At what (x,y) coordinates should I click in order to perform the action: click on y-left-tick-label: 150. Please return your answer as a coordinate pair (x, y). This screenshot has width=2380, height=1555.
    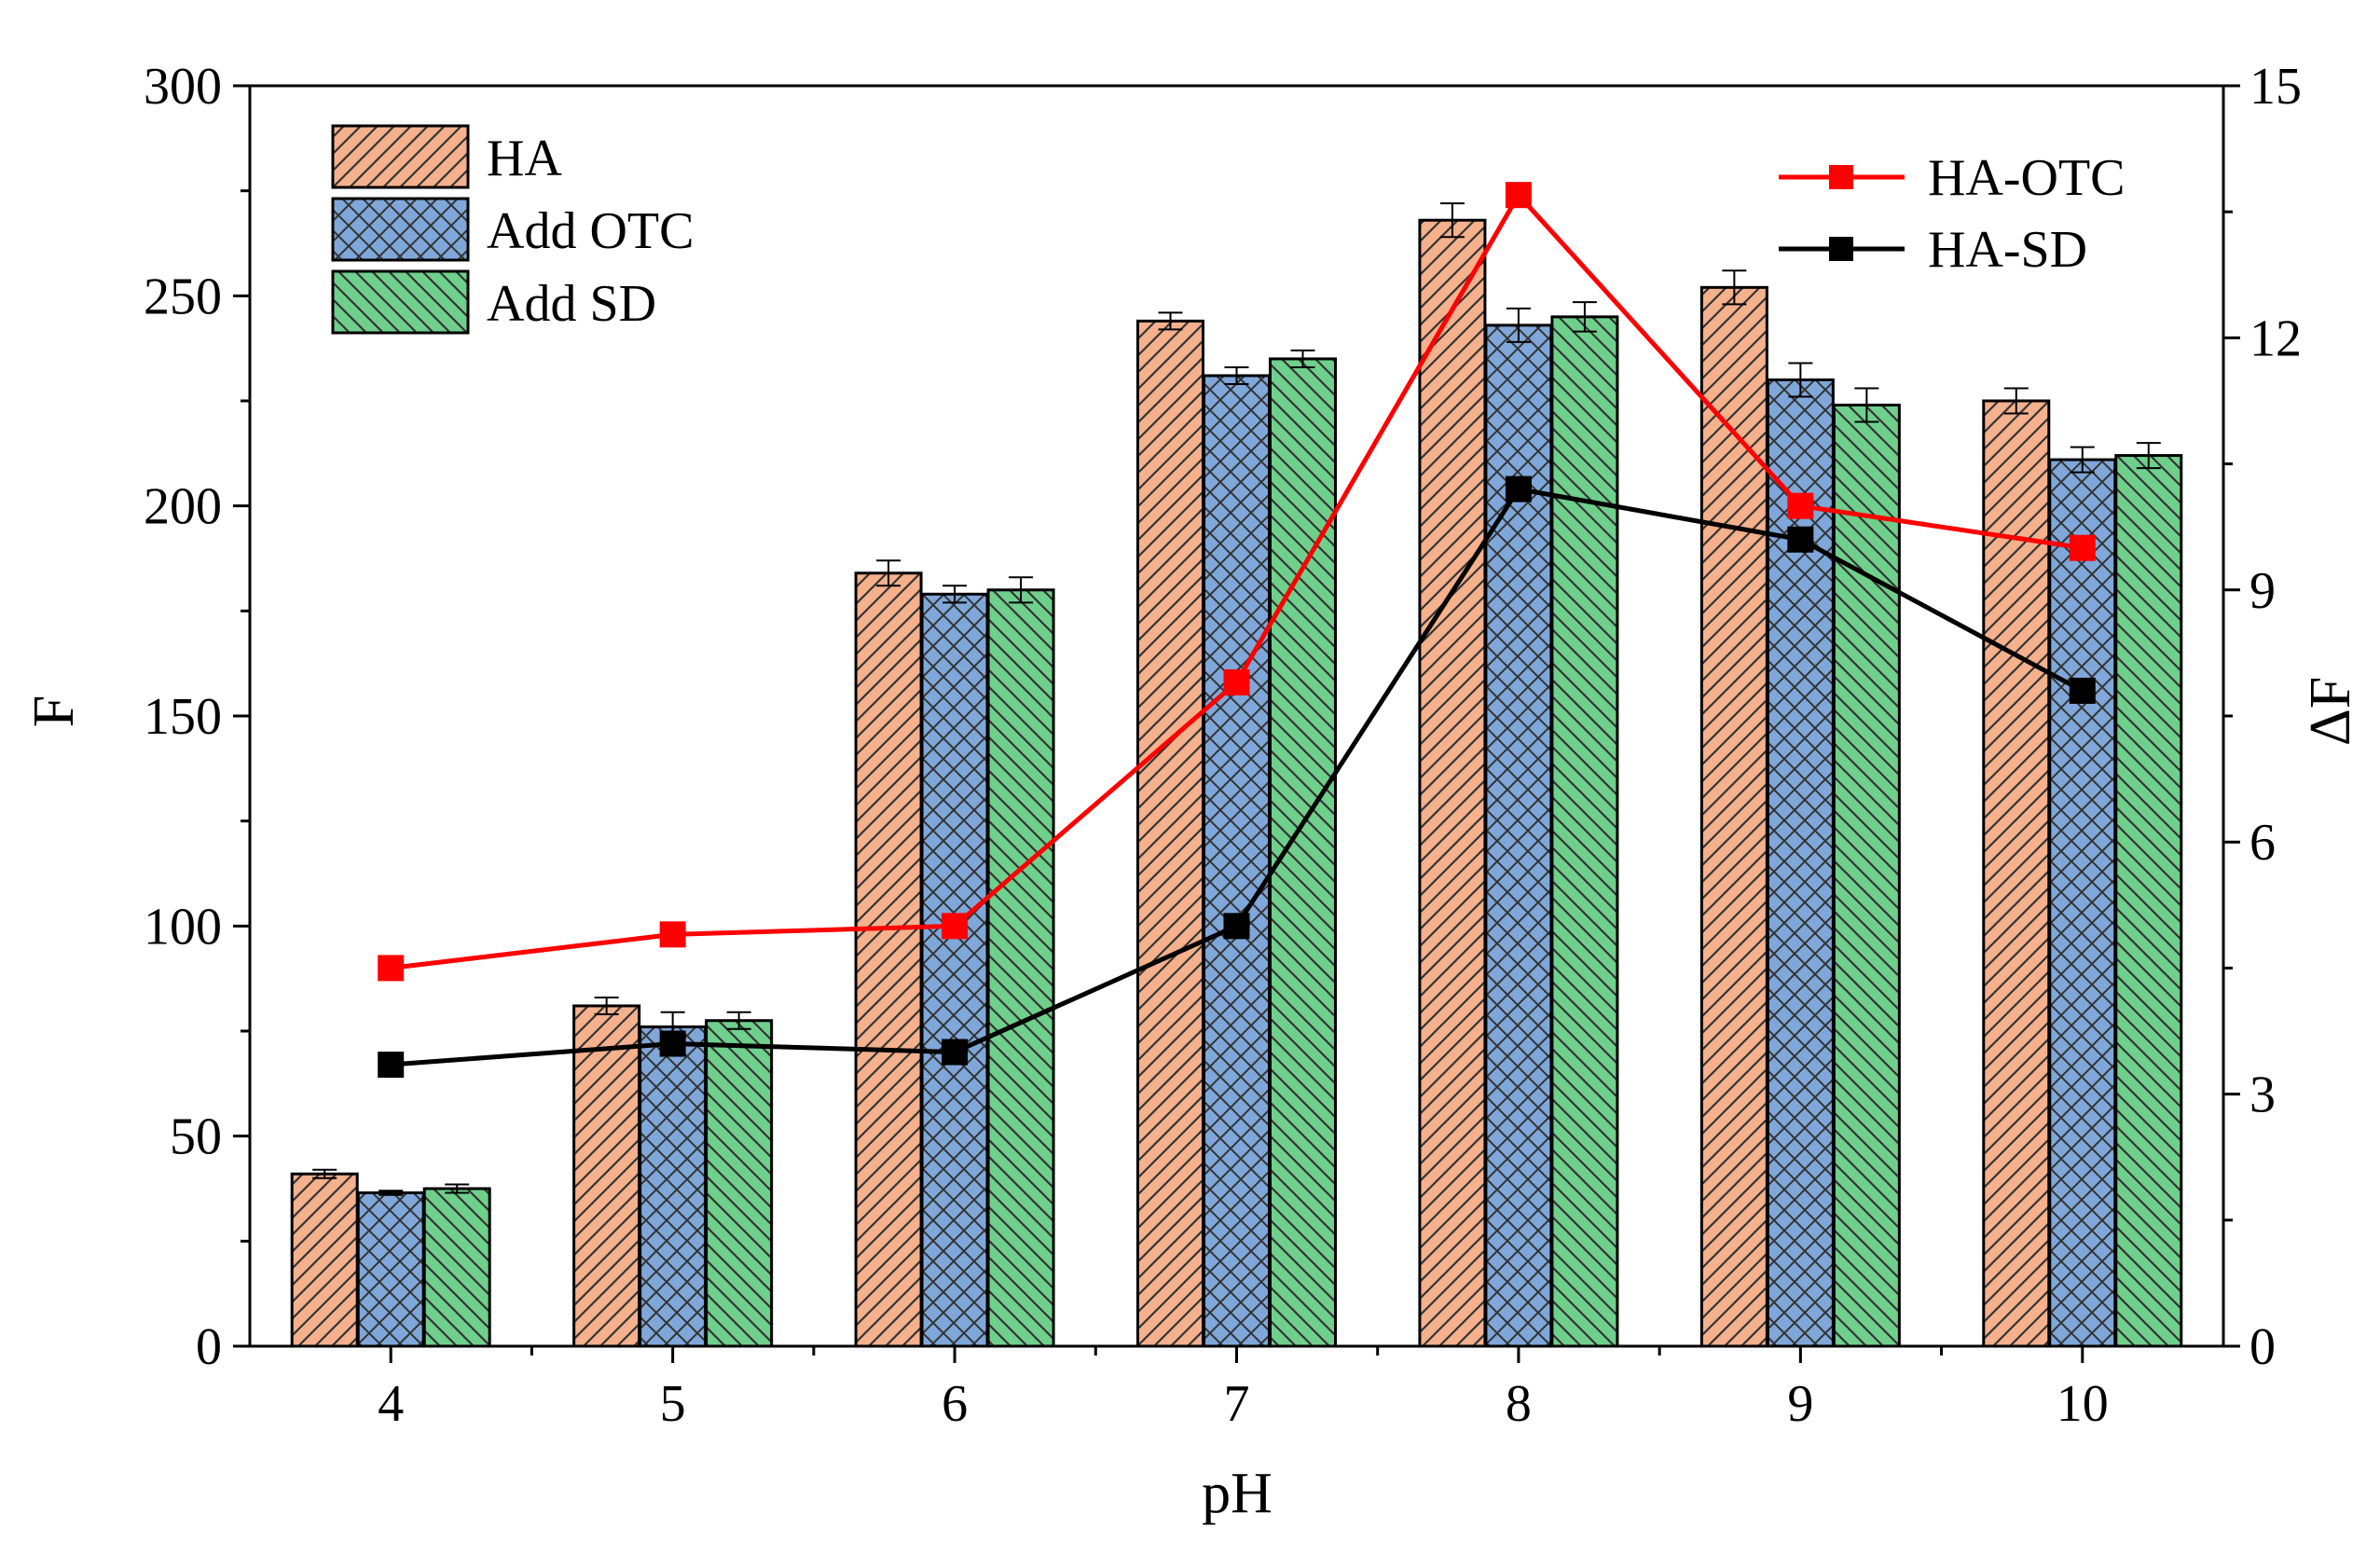
    Looking at the image, I should click on (183, 717).